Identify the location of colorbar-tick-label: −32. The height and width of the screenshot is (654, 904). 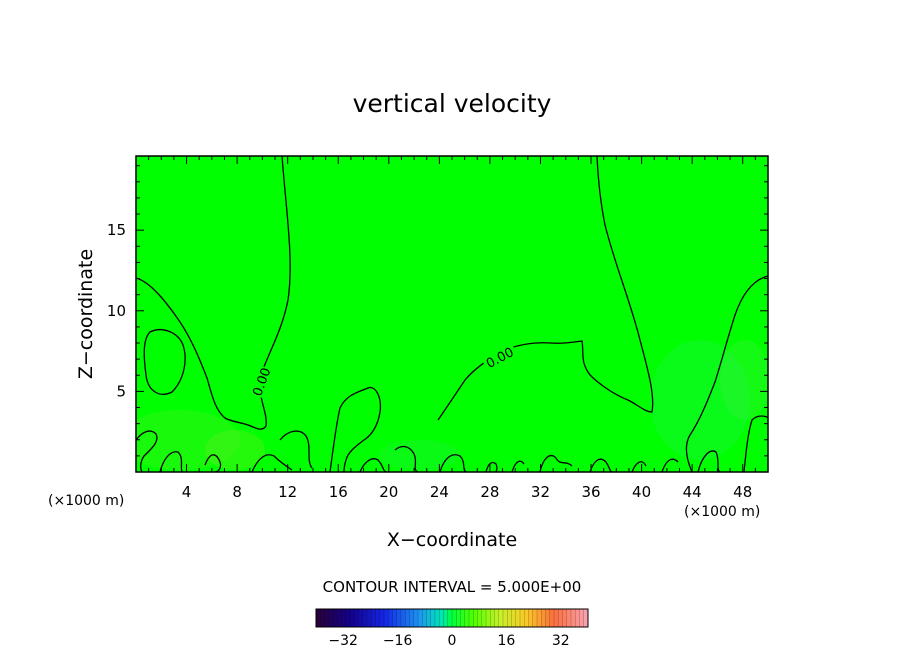
(343, 641).